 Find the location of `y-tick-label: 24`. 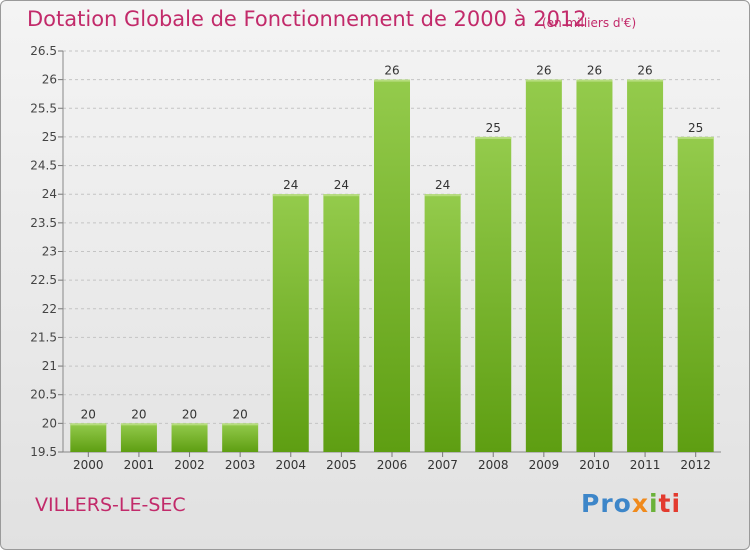

y-tick-label: 24 is located at coordinates (49, 194).